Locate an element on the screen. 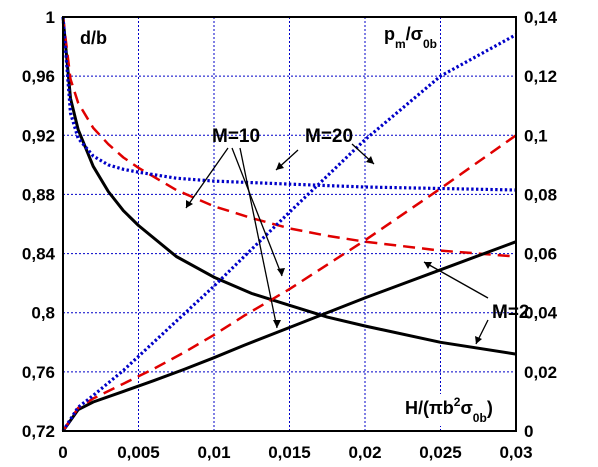 The width and height of the screenshot is (598, 467). x-tick-label: 0 is located at coordinates (62, 452).